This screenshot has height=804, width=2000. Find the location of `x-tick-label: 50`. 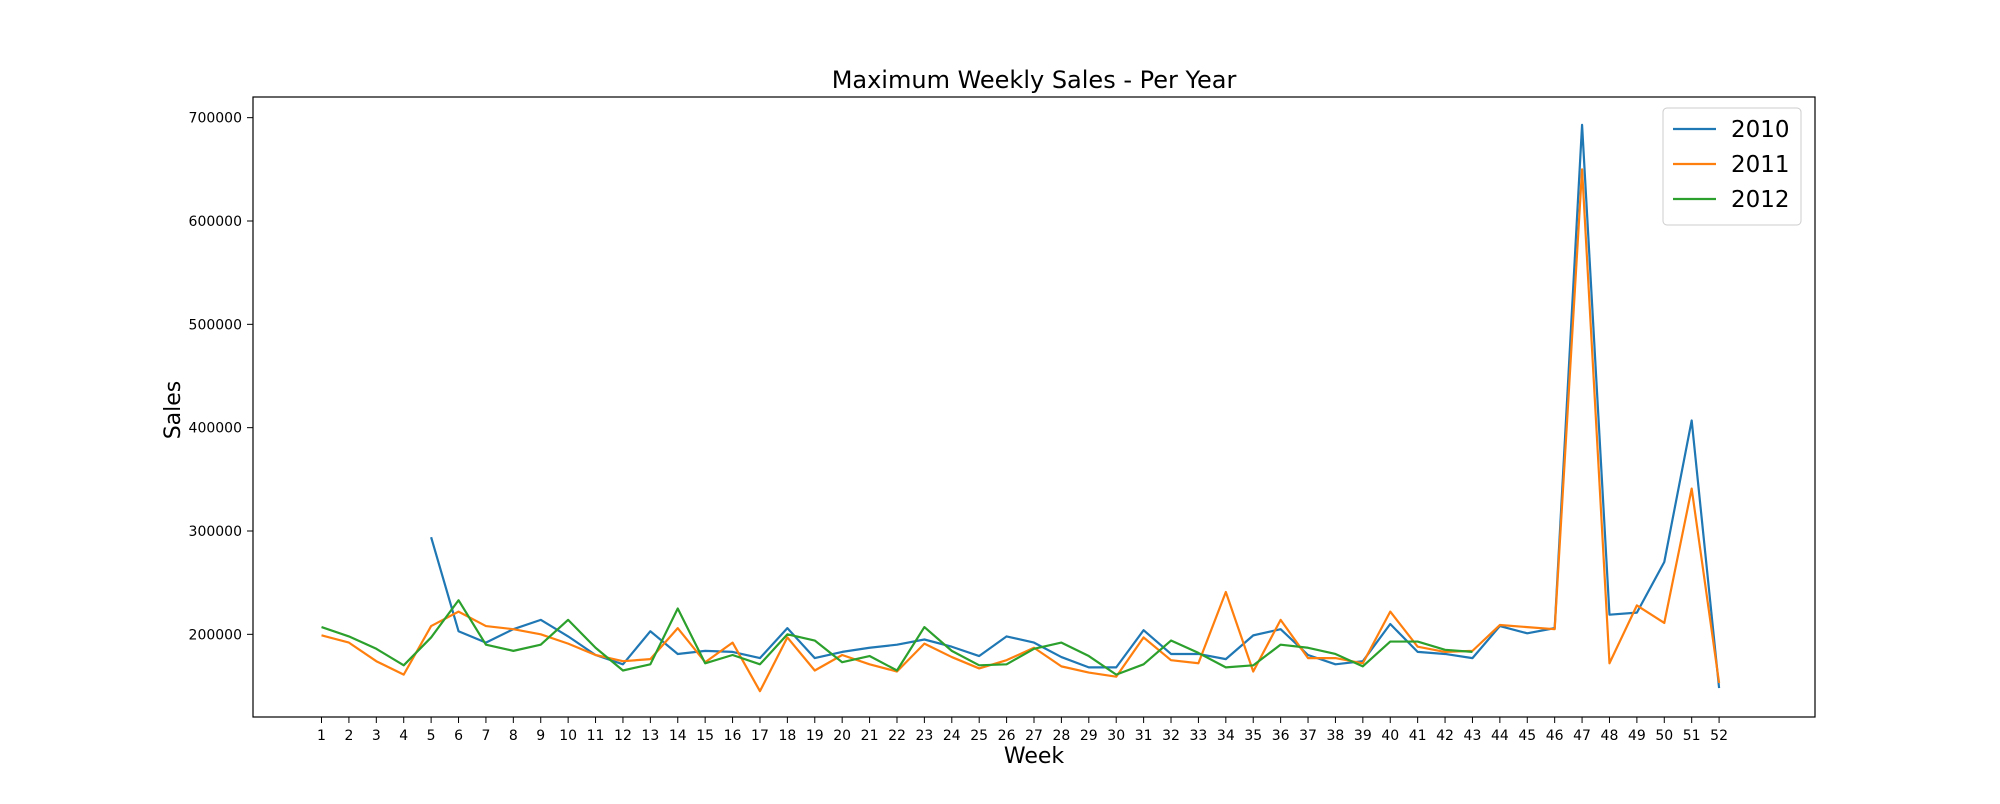

x-tick-label: 50 is located at coordinates (1664, 736).